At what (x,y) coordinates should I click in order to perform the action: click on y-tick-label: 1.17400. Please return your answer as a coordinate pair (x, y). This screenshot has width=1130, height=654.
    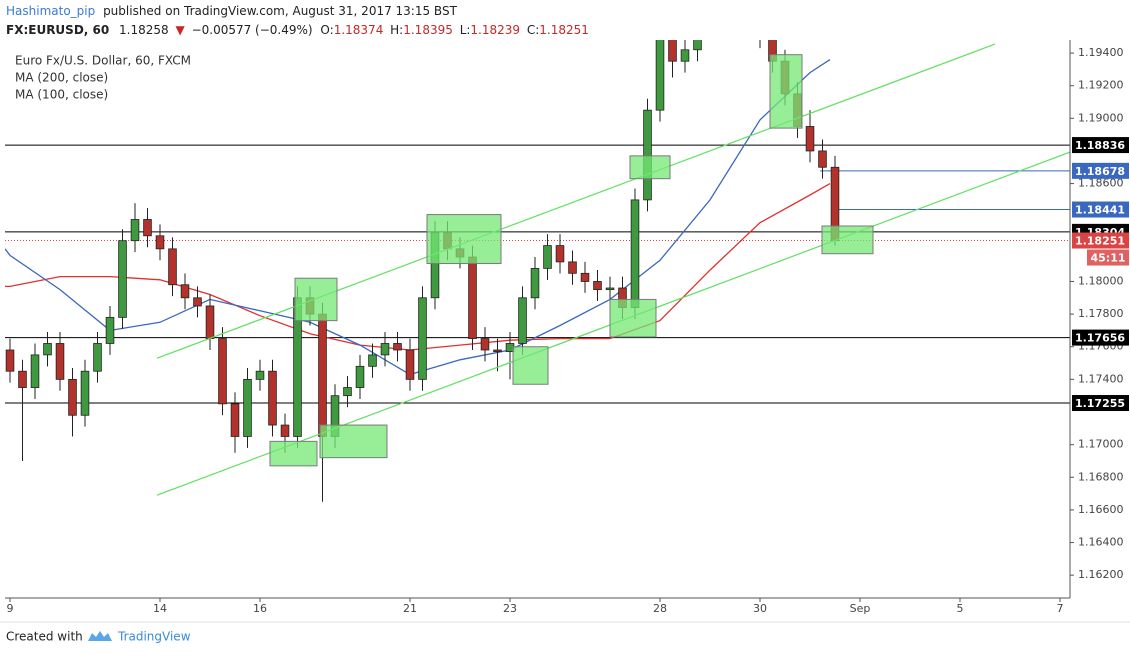
    Looking at the image, I should click on (1101, 378).